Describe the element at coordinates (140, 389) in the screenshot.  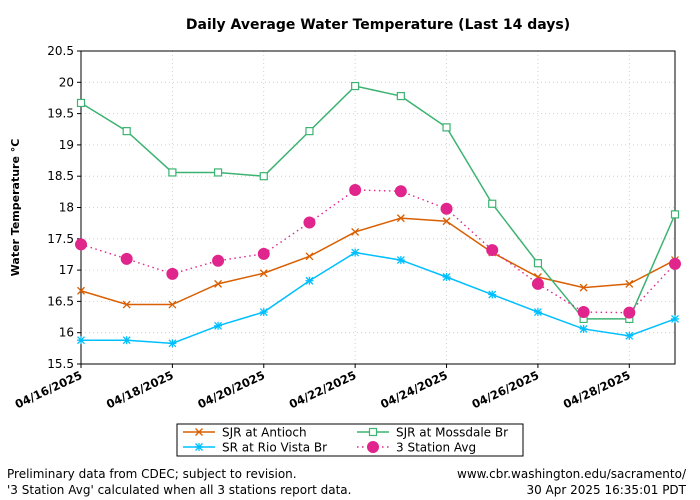
I see `x-tick-label: 04/18/2025` at that location.